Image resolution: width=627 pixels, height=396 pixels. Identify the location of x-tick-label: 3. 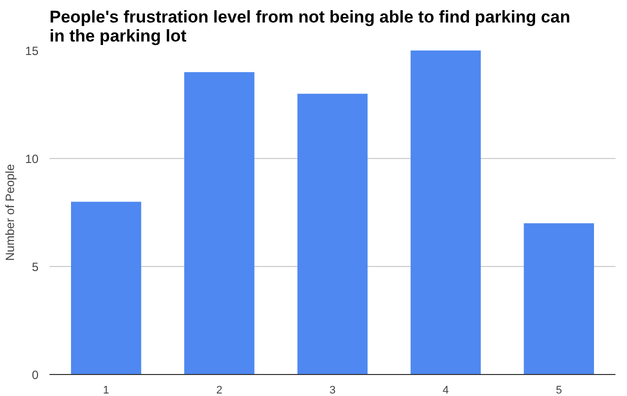
(332, 390).